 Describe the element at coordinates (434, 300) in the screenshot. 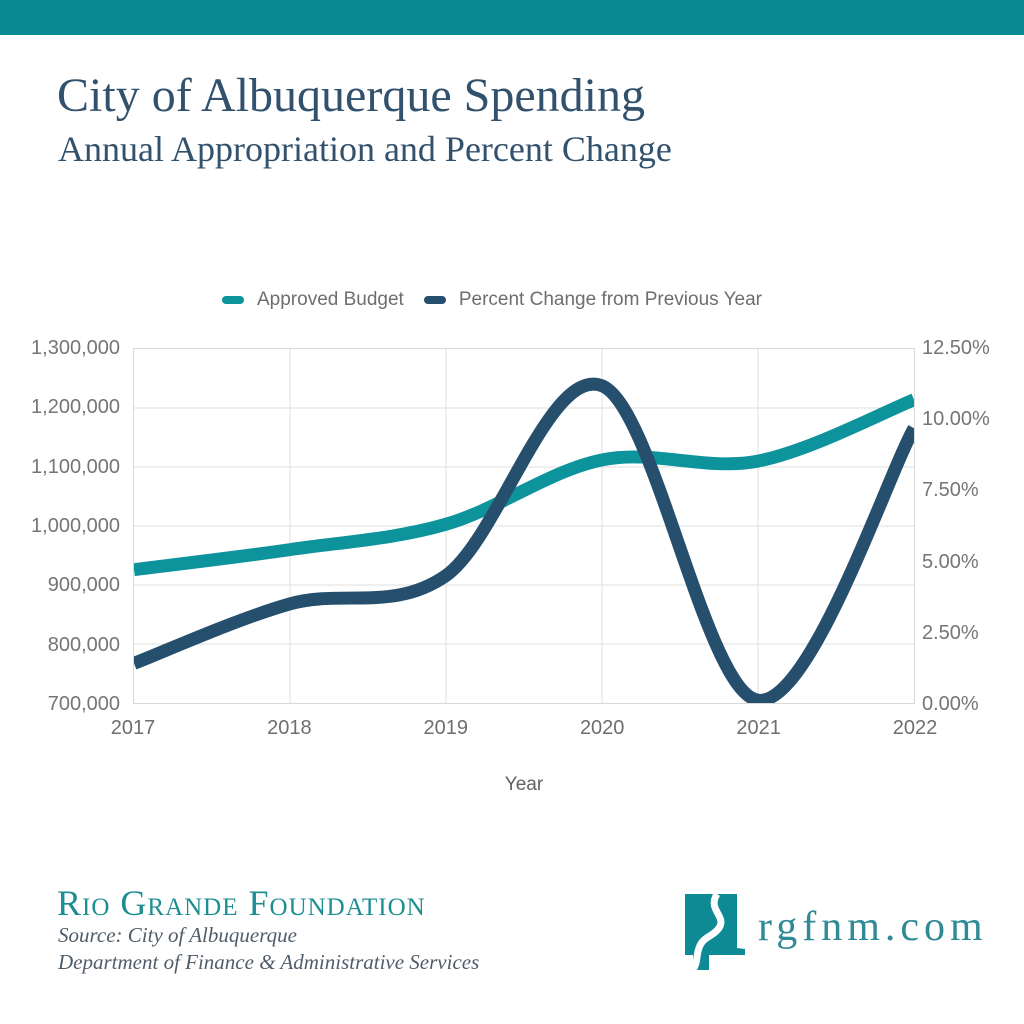

I see `legend-swatch-navy` at that location.